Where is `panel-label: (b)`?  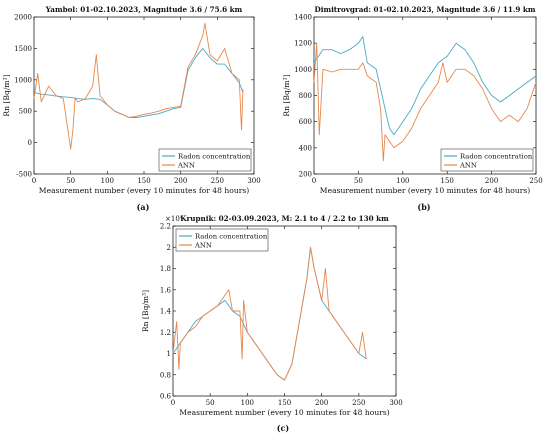
panel-label: (b) is located at coordinates (423, 207).